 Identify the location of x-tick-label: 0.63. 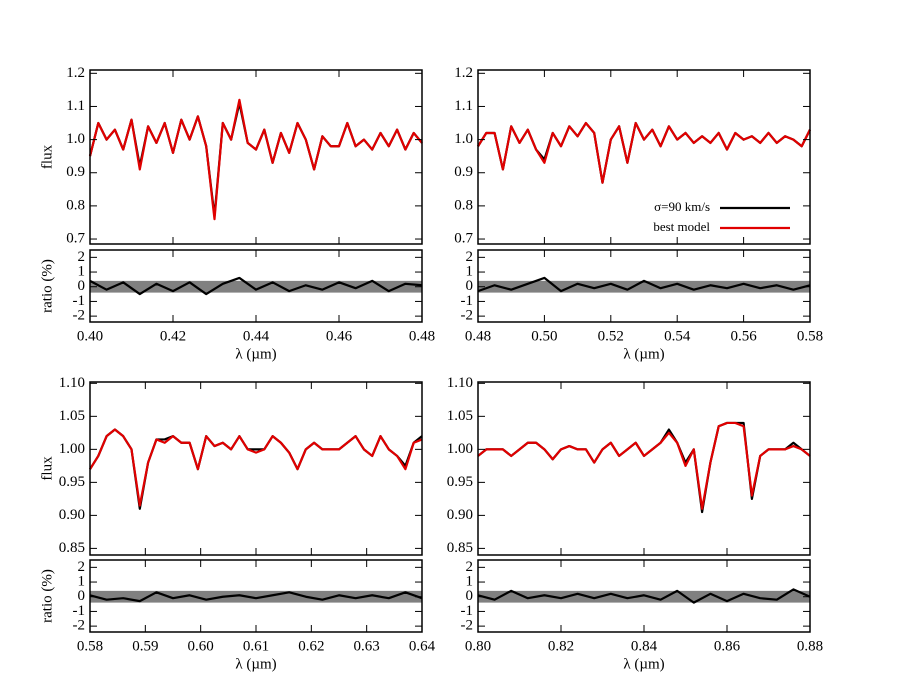
(367, 646).